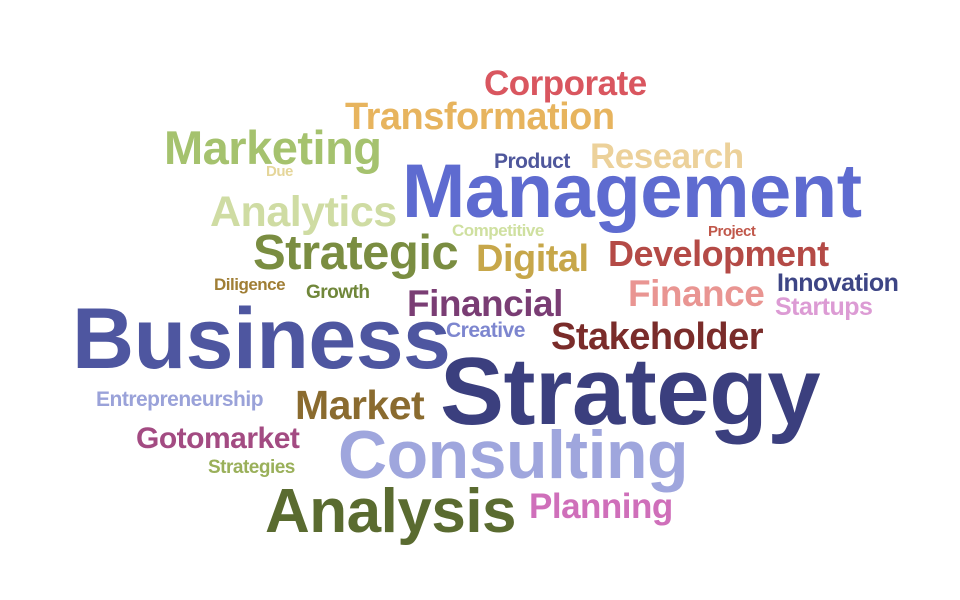 Image resolution: width=960 pixels, height=600 pixels. What do you see at coordinates (250, 284) in the screenshot?
I see `word-diligence: Diligence` at bounding box center [250, 284].